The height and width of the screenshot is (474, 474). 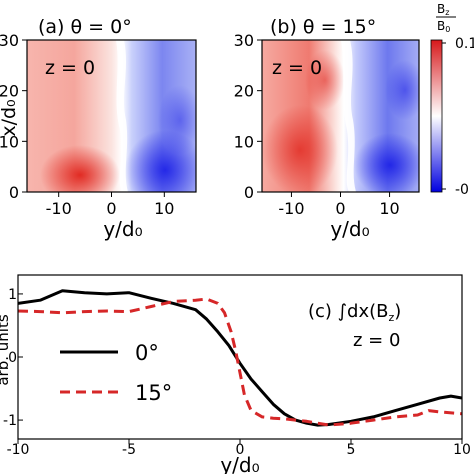 I want to click on panel-b-xtick-label-0: -10, so click(x=291, y=208).